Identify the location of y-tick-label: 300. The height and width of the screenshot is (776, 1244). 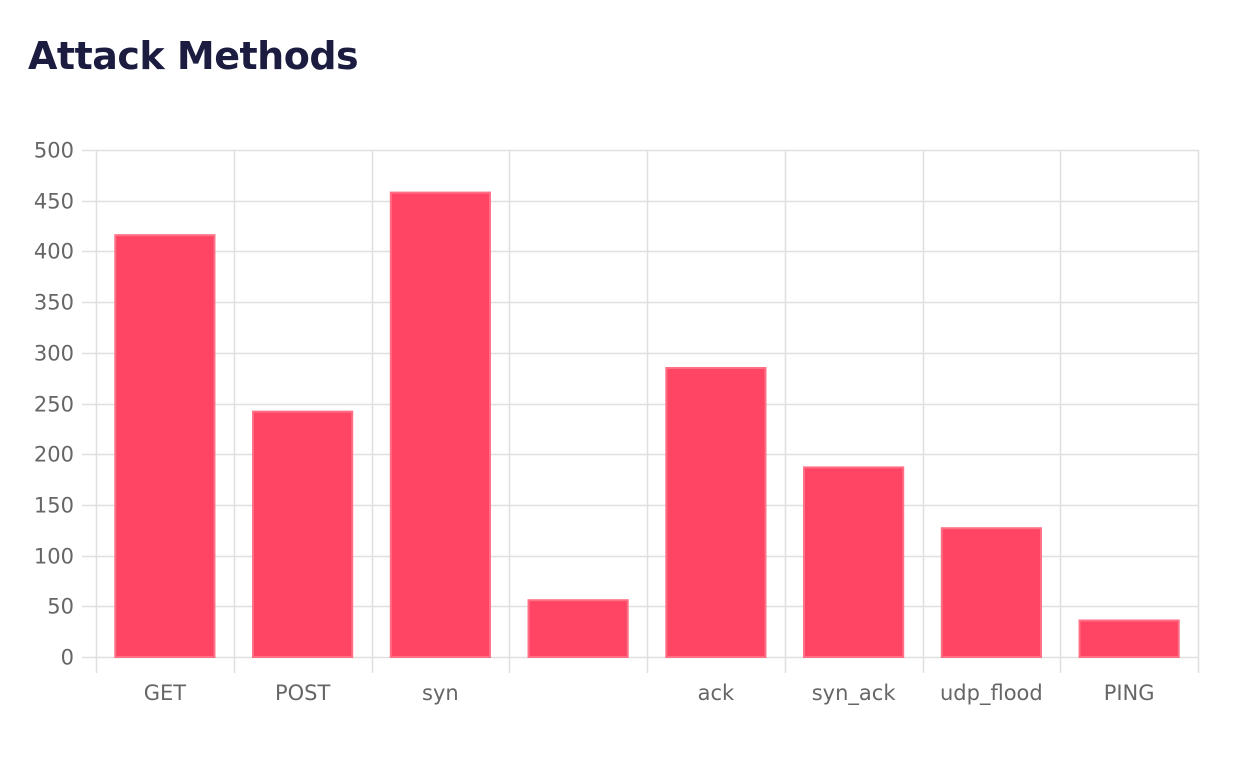
(54, 354).